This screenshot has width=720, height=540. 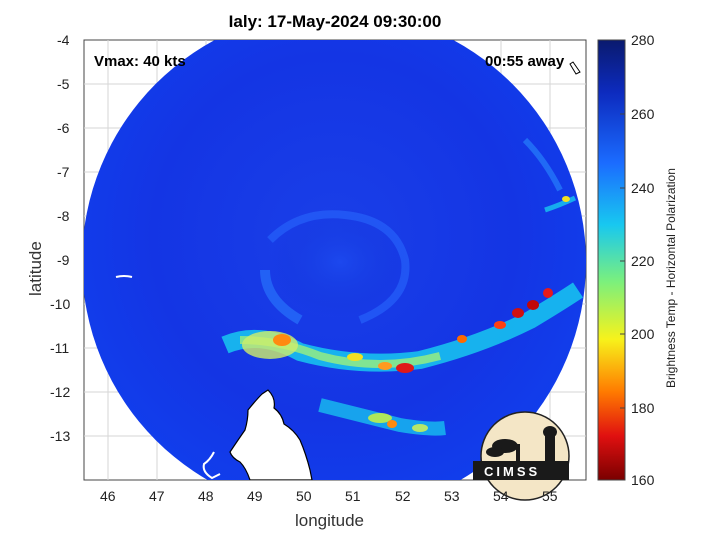 What do you see at coordinates (501, 496) in the screenshot?
I see `x-tick: 54` at bounding box center [501, 496].